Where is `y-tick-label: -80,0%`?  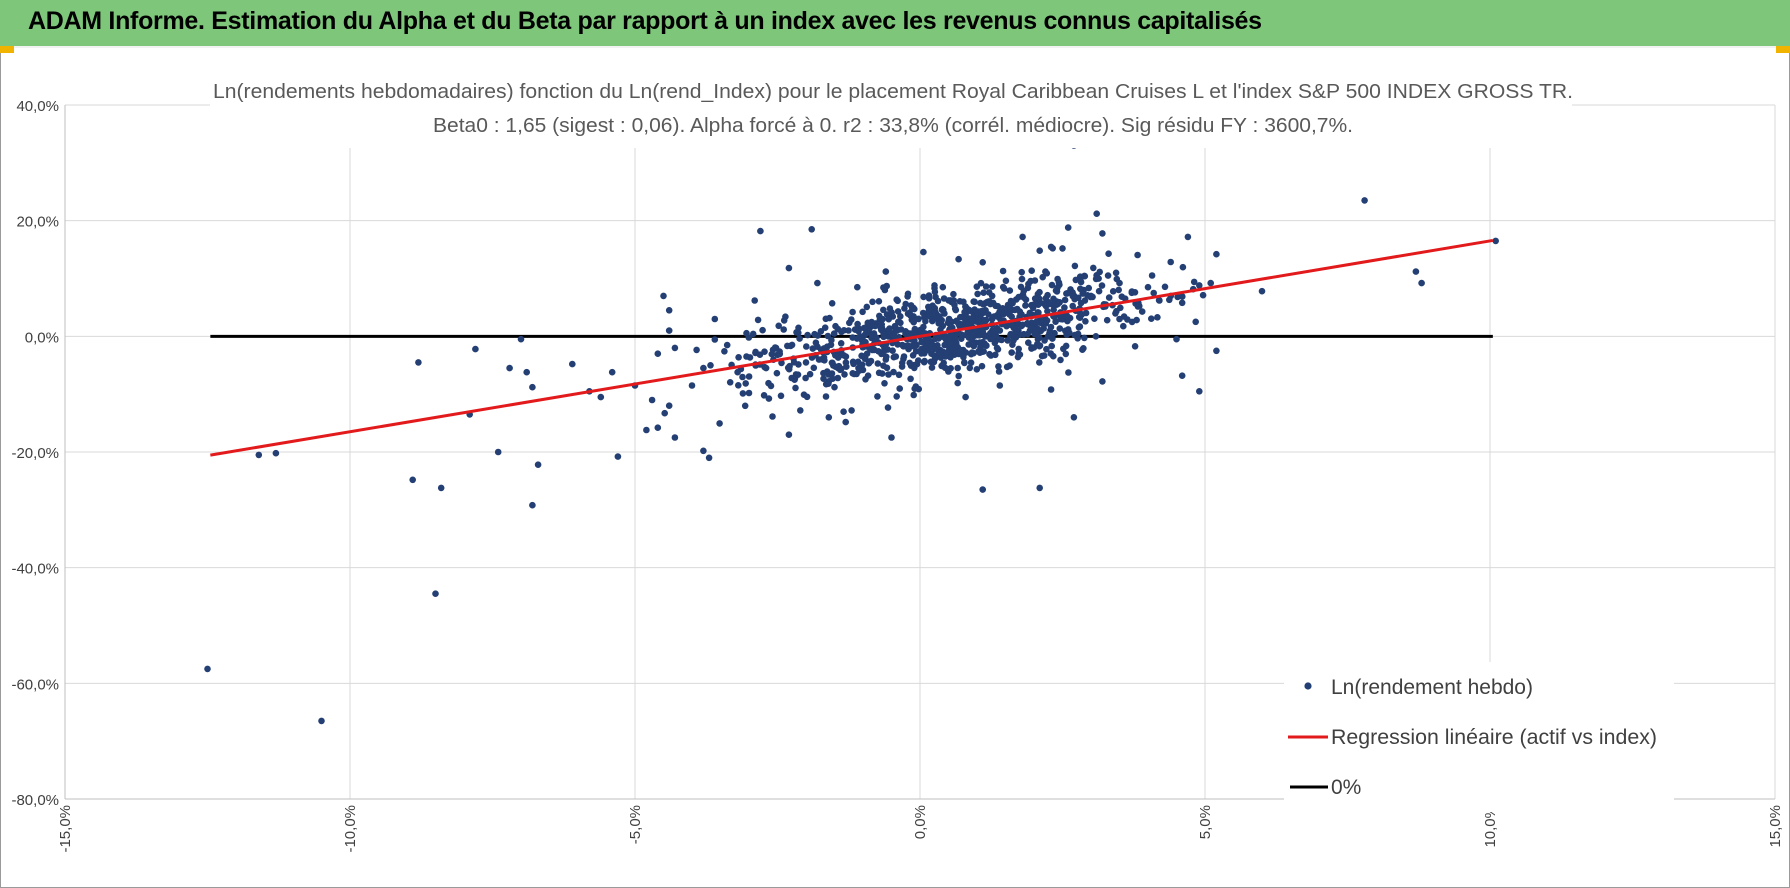
y-tick-label: -80,0% is located at coordinates (35, 800).